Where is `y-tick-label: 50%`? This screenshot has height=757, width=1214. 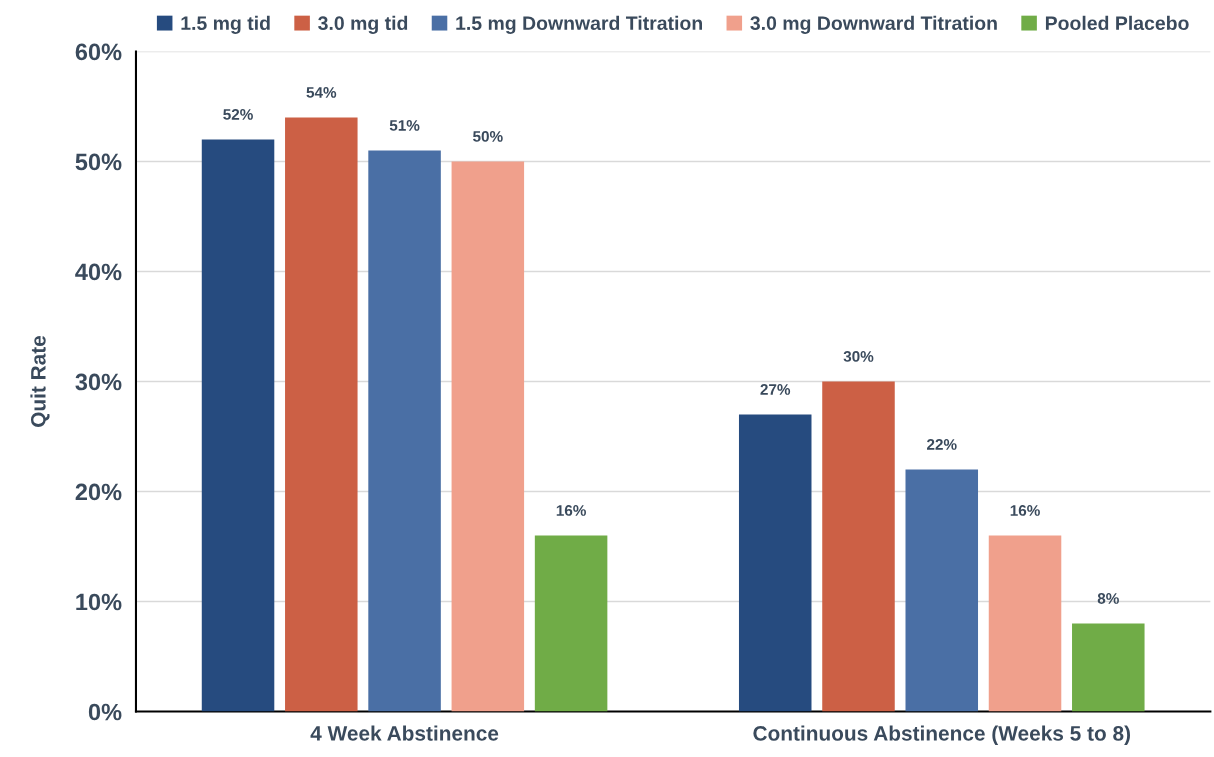
y-tick-label: 50% is located at coordinates (98, 162).